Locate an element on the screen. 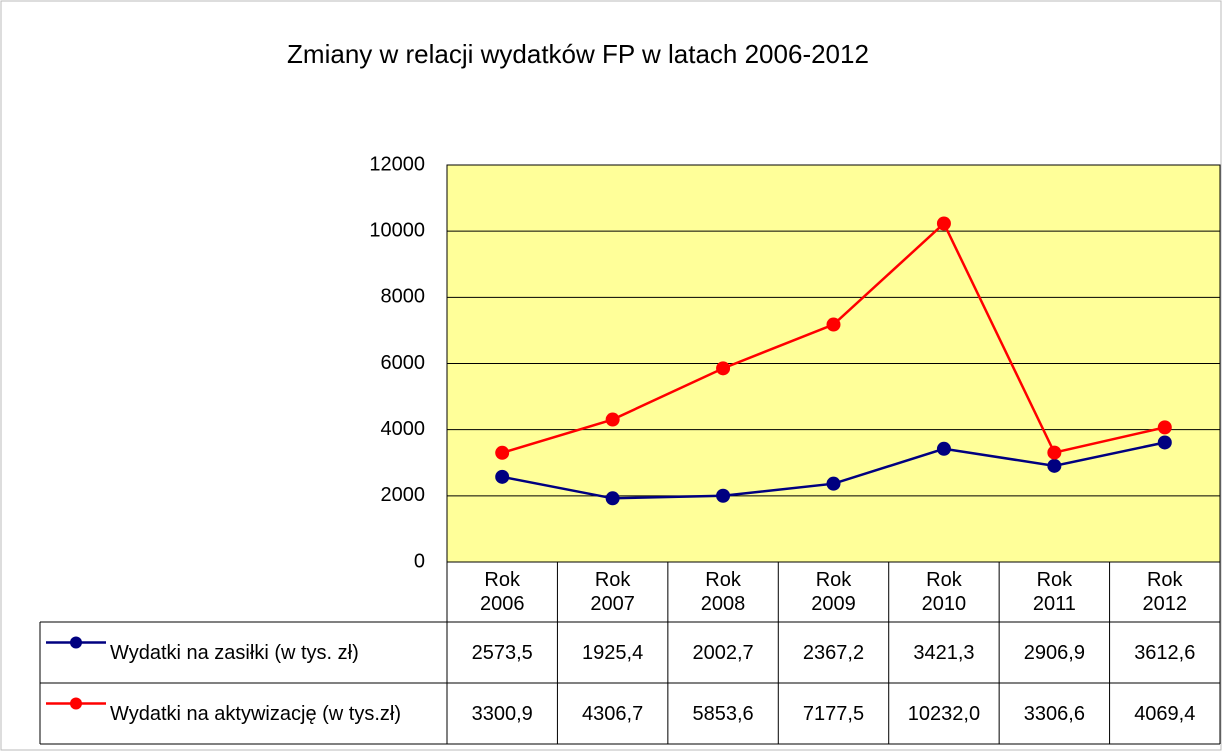  data-label-box: 4306,7 is located at coordinates (613, 713).